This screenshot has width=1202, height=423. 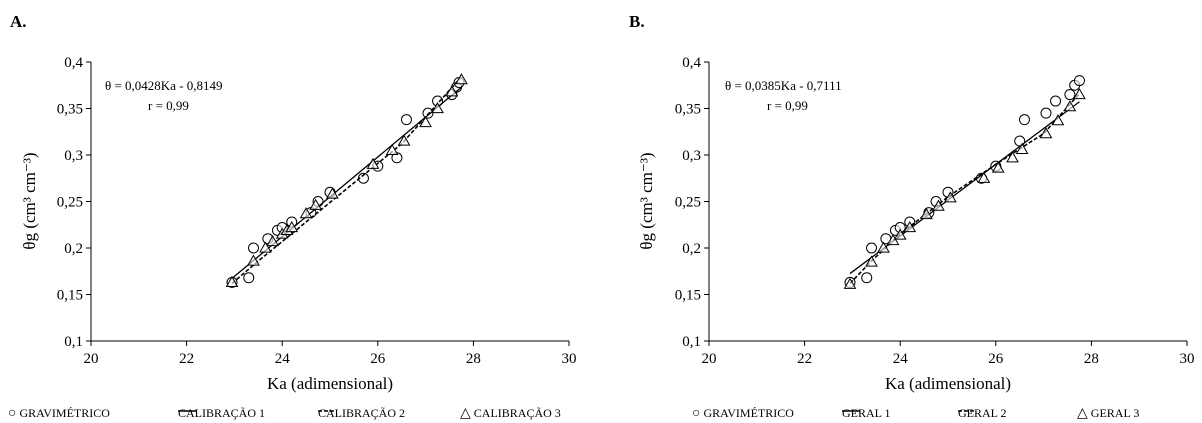 I want to click on regression-equation: θ = 0,0428Ka - 0,8149, so click(x=164, y=85).